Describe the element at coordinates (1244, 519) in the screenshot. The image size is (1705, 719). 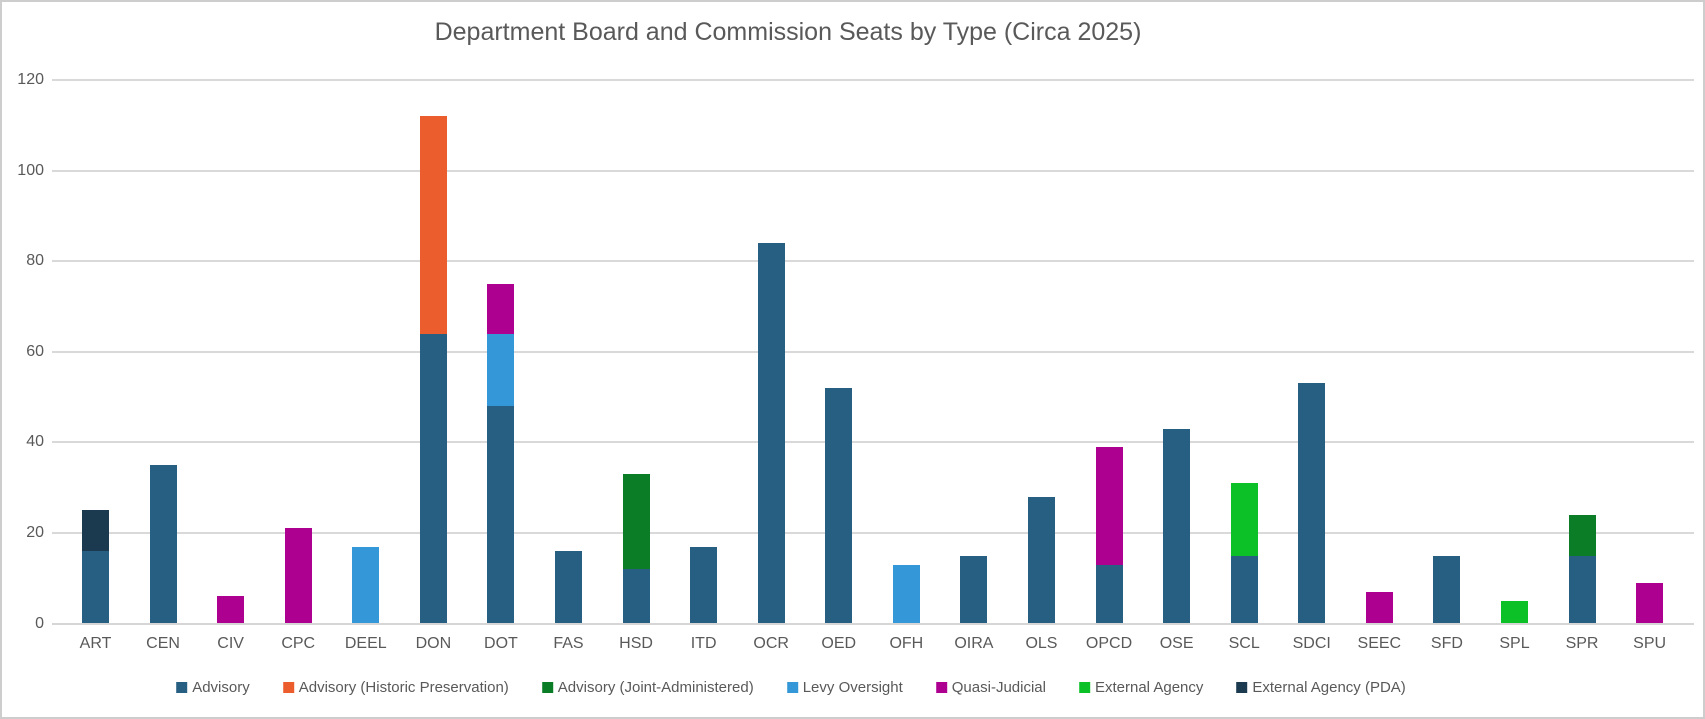
I see `bar-segment-scl-external-agency` at that location.